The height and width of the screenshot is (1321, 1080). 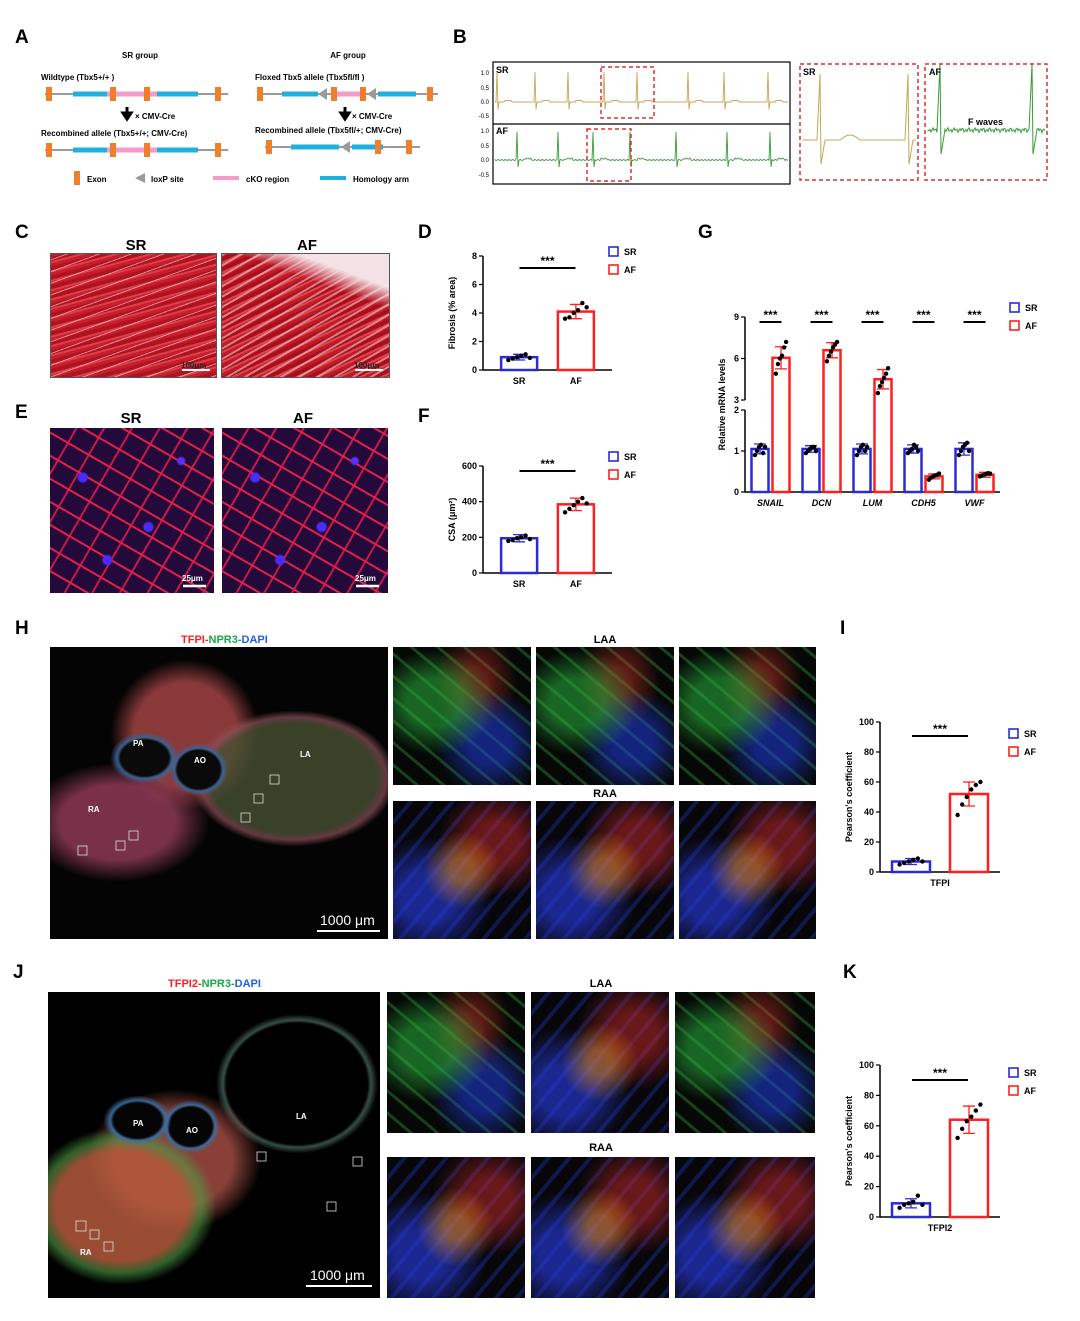 What do you see at coordinates (78, 77) in the screenshot?
I see `sr-wildtype-label: Wildtype (Tbx5+/+ )` at bounding box center [78, 77].